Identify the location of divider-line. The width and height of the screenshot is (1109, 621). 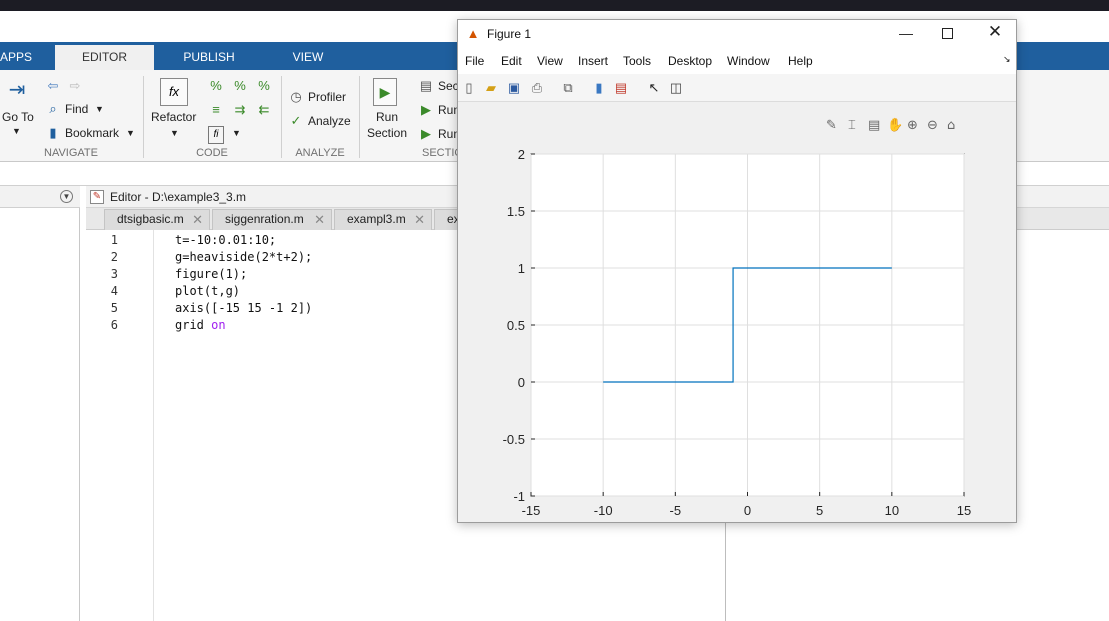
(725, 570).